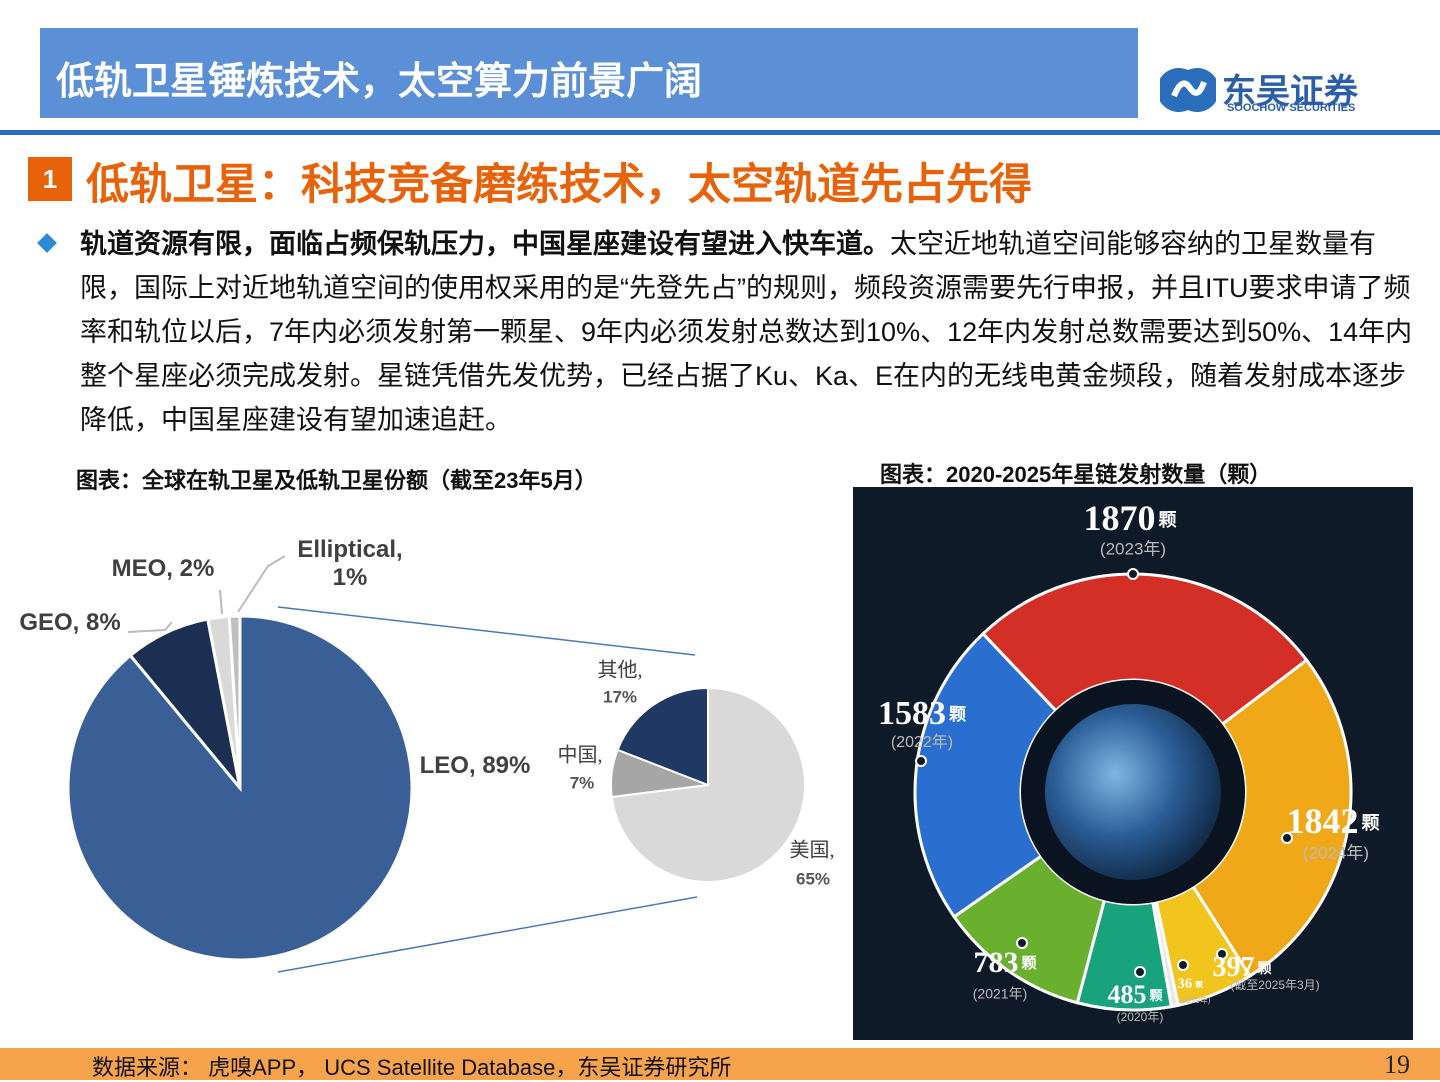 The width and height of the screenshot is (1440, 1082). Describe the element at coordinates (1274, 985) in the screenshot. I see `category-label: (截至2025年3月)` at that location.